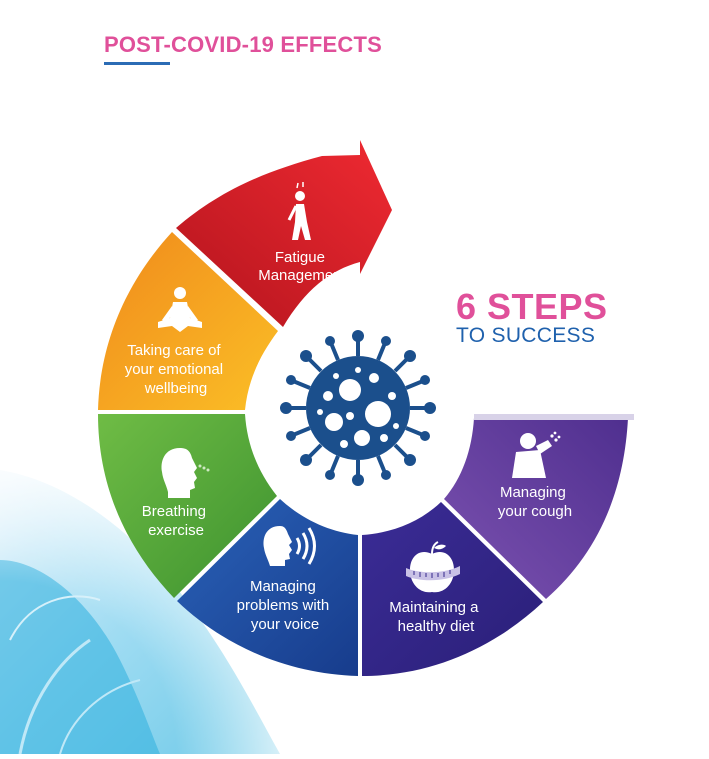 Image resolution: width=709 pixels, height=759 pixels. What do you see at coordinates (433, 567) in the screenshot?
I see `apple-measuring-tape-icon` at bounding box center [433, 567].